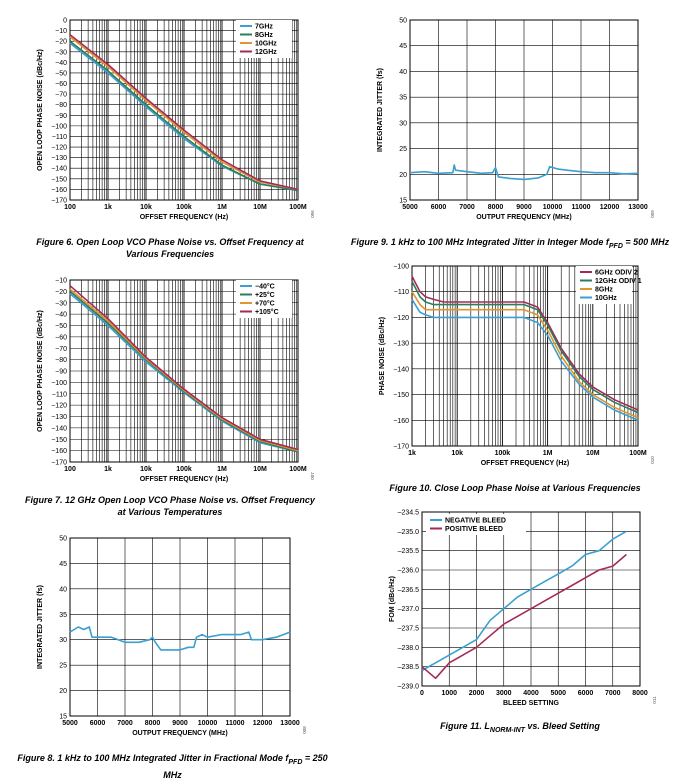  What do you see at coordinates (382, 356) in the screenshot?
I see `y-axis-label: PHASE NOISE (dBc/Hz)` at bounding box center [382, 356].